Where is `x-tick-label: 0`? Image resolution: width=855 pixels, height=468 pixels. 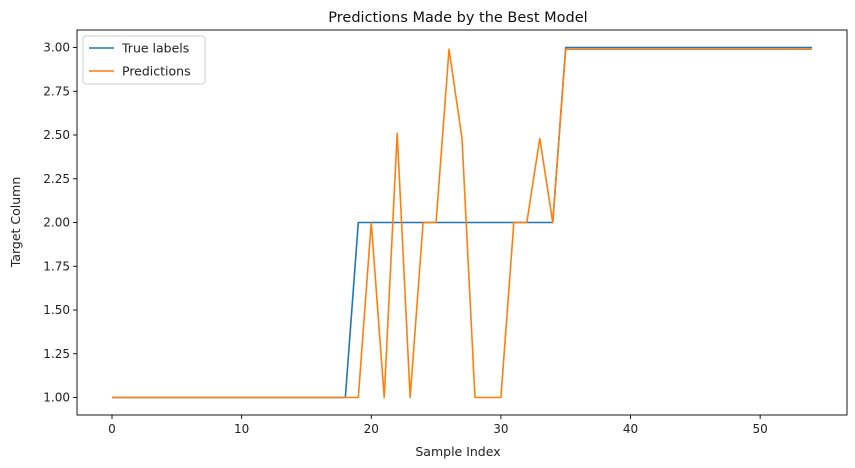 x-tick-label: 0 is located at coordinates (112, 429).